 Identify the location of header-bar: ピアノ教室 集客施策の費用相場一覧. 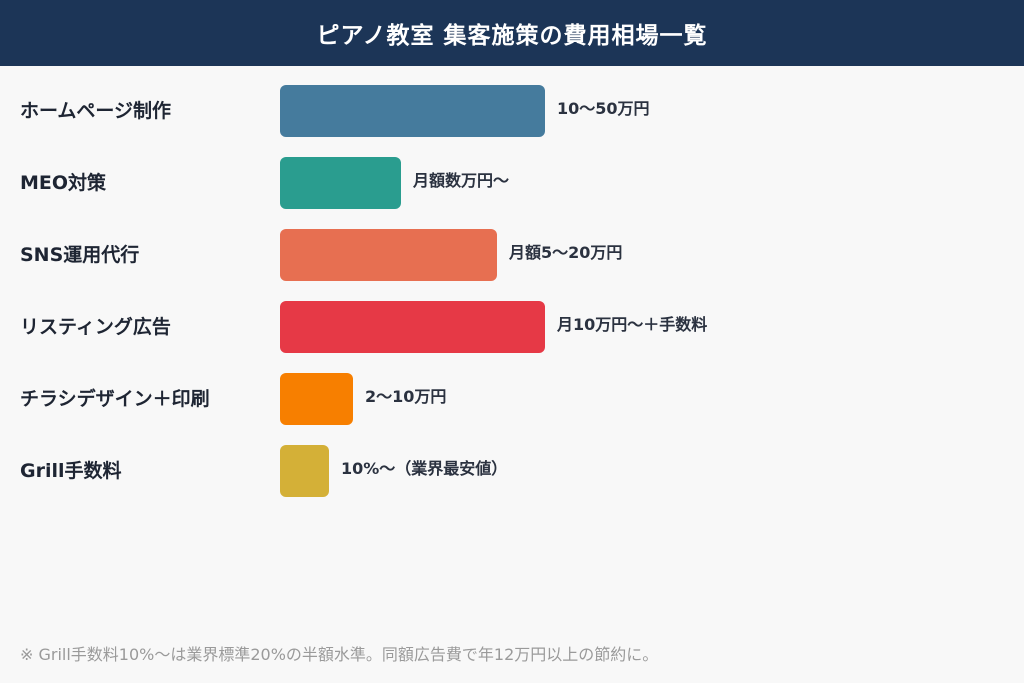
(512, 33).